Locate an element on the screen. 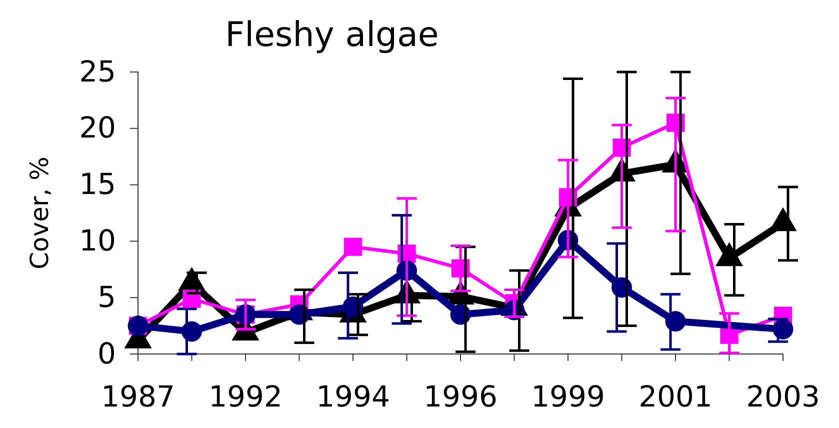 This screenshot has height=428, width=839. y-tick-label: 5 is located at coordinates (107, 297).